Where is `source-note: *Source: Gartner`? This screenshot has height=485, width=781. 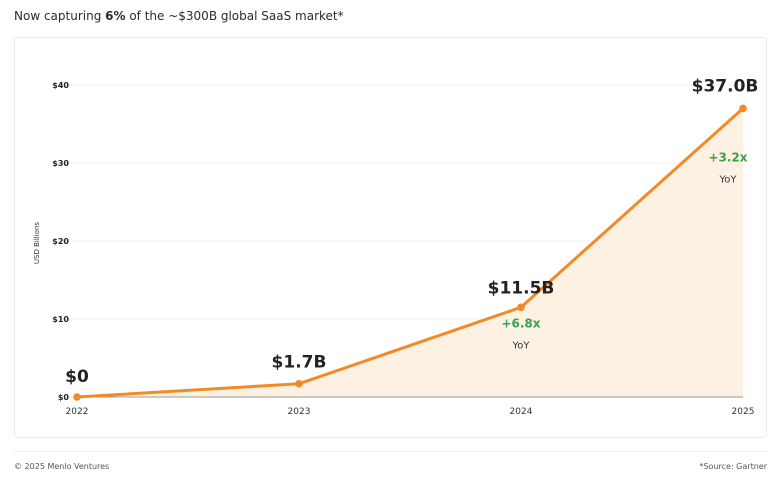 source-note: *Source: Gartner is located at coordinates (733, 466).